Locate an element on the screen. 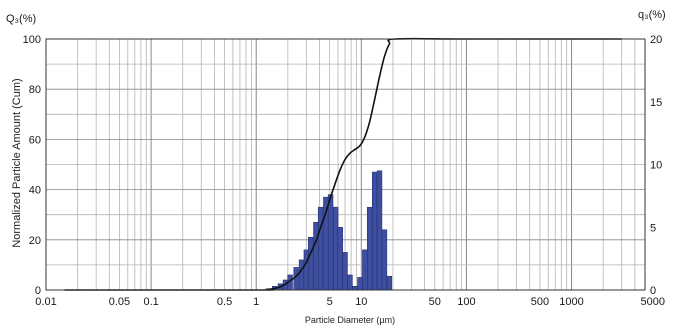 Image resolution: width=676 pixels, height=327 pixels. y-axis-title: Normalized Particle Amount (Cum) is located at coordinates (17, 162).